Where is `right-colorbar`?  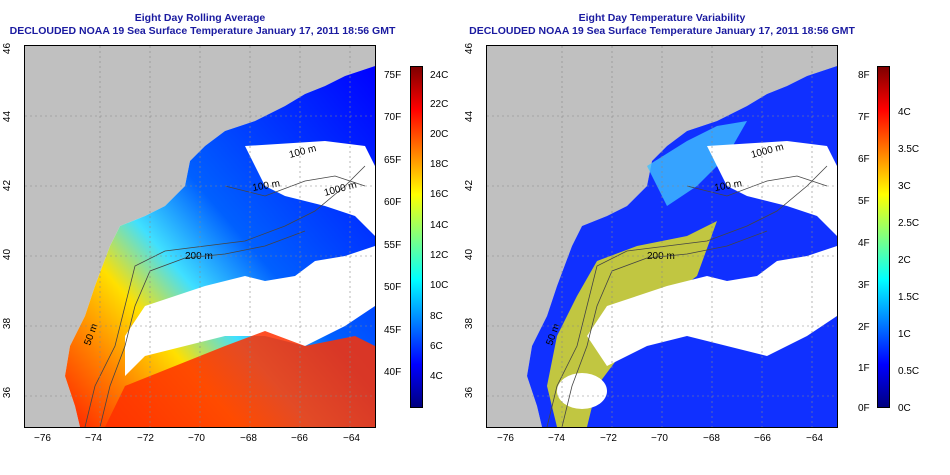
right-colorbar is located at coordinates (883, 237).